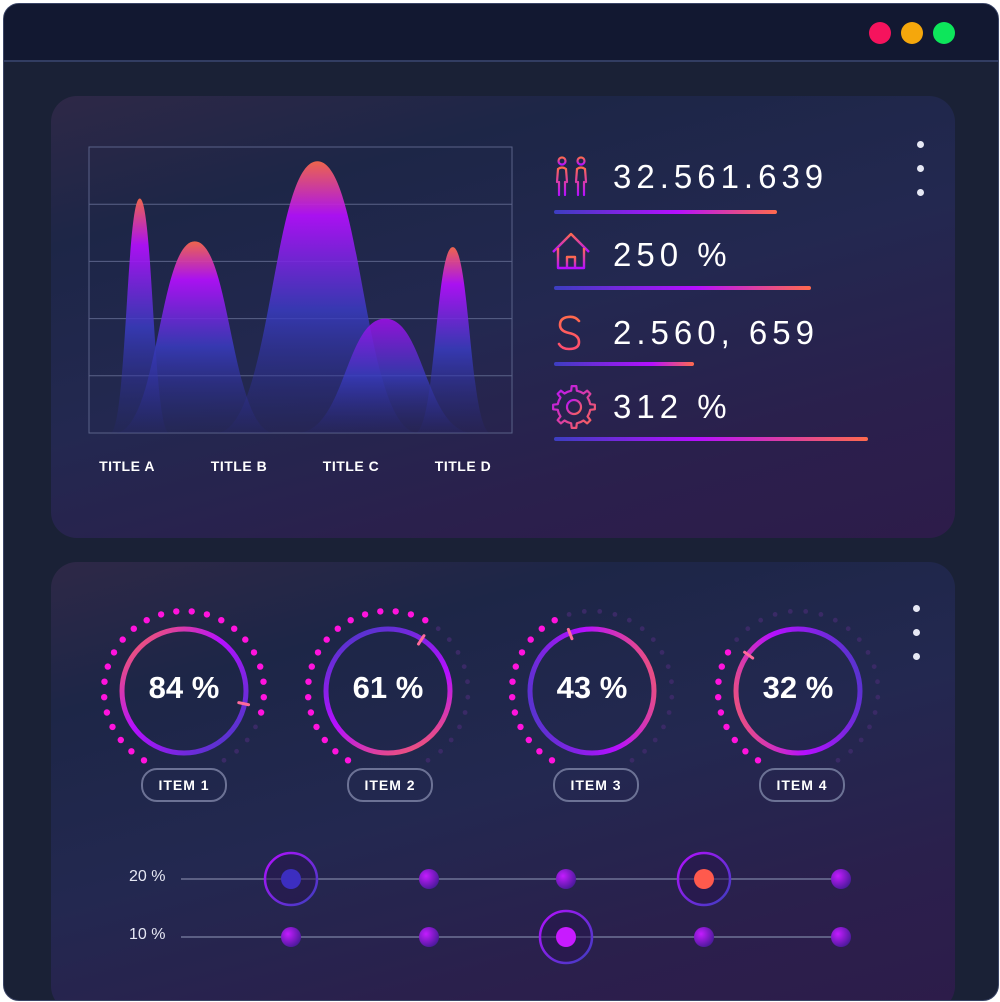 The height and width of the screenshot is (1002, 1000). What do you see at coordinates (127, 466) in the screenshot?
I see `x-tick-label: TITLE A` at bounding box center [127, 466].